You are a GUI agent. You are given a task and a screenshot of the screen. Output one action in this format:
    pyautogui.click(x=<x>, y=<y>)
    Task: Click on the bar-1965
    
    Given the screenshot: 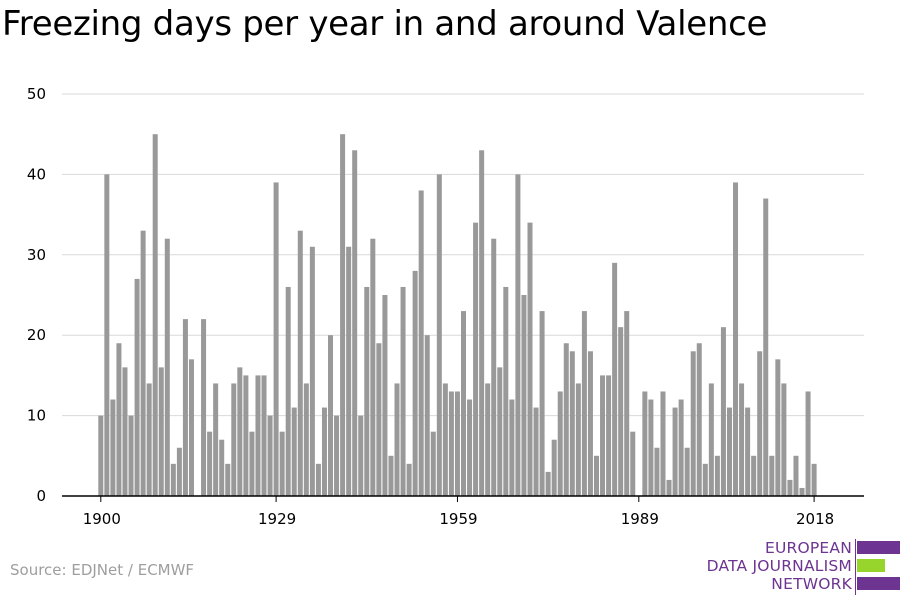 What is the action you would take?
    pyautogui.click(x=494, y=367)
    